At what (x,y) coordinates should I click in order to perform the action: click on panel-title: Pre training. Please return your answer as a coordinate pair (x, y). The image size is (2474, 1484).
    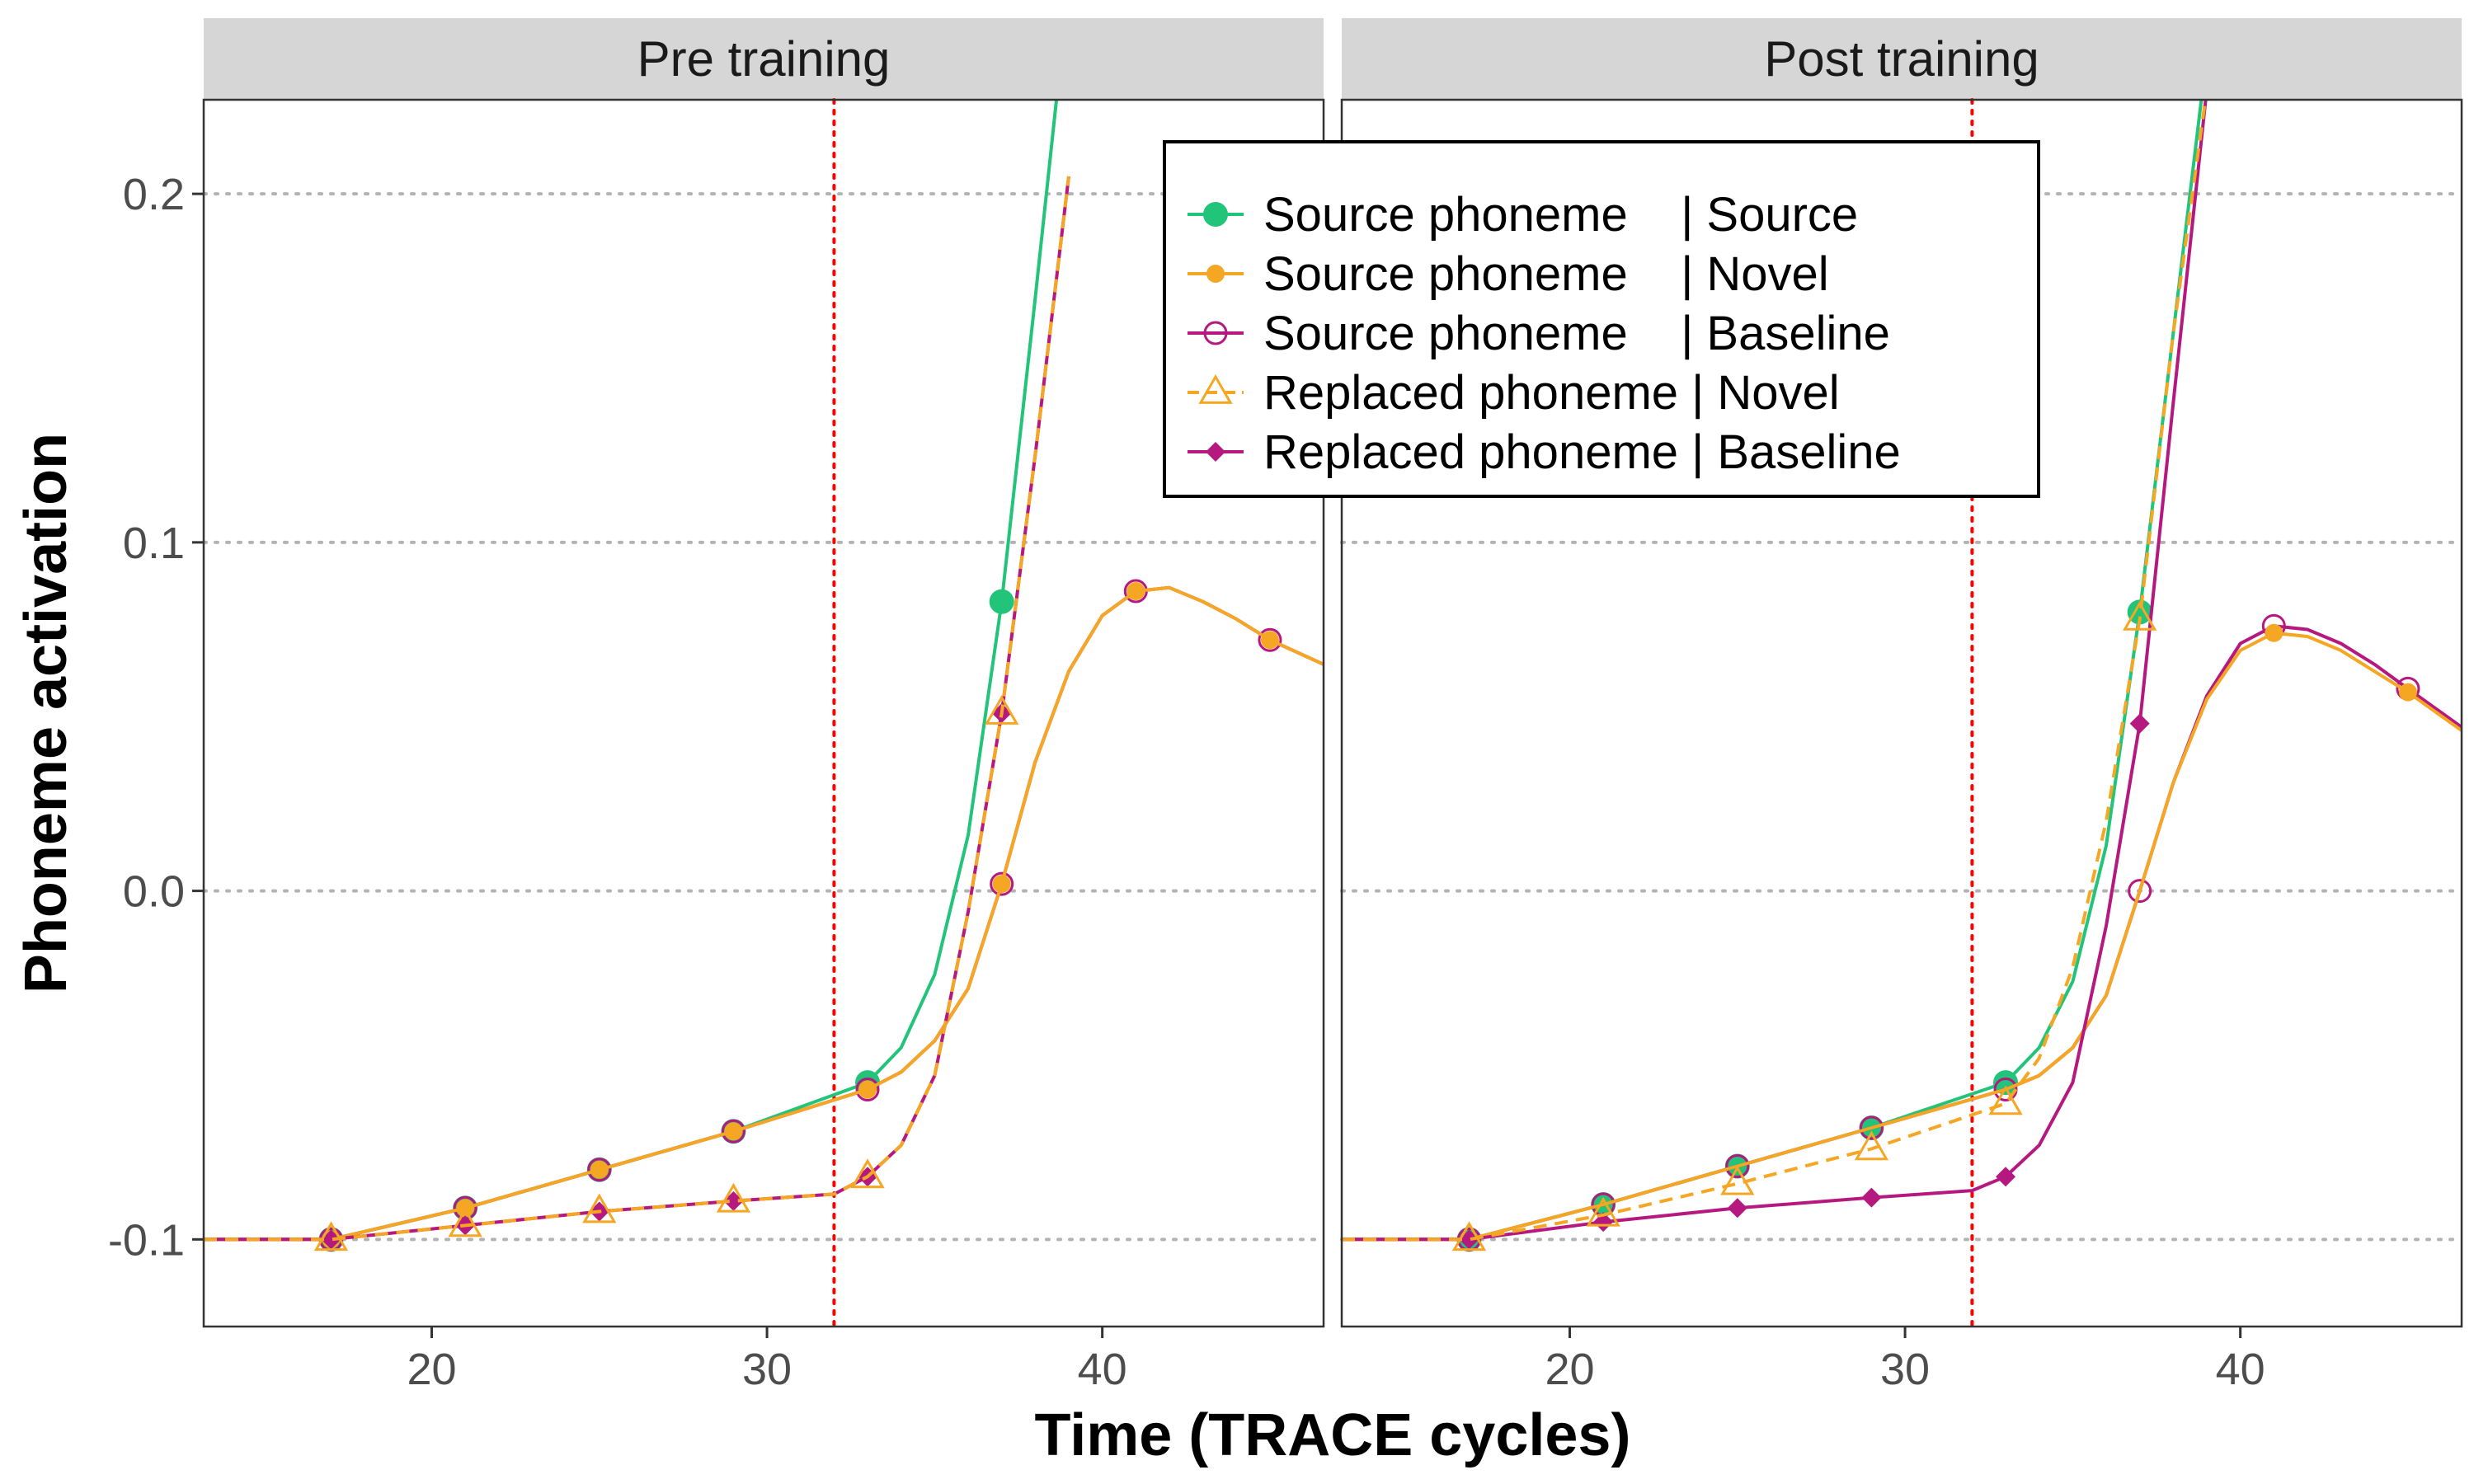
    Looking at the image, I should click on (764, 59).